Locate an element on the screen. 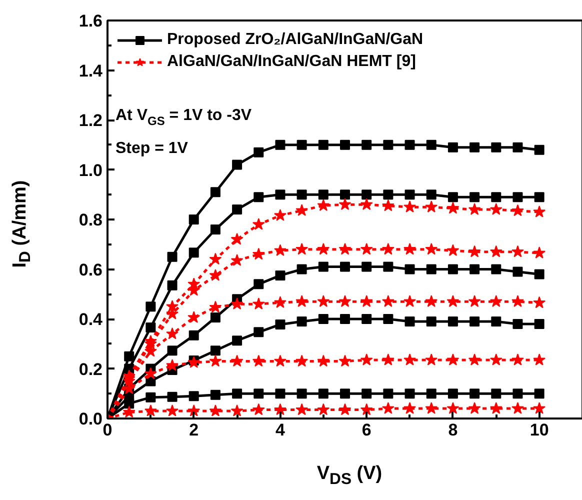 This screenshot has width=582, height=500. x-tick-label: 2 is located at coordinates (194, 430).